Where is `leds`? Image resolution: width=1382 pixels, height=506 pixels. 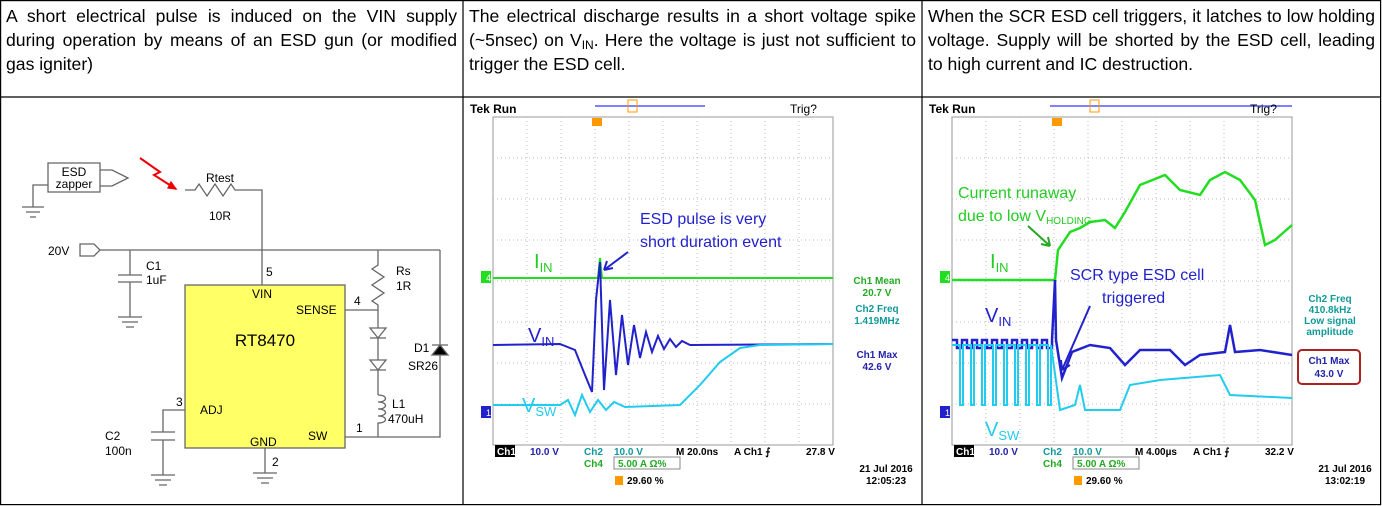 leds is located at coordinates (378, 357).